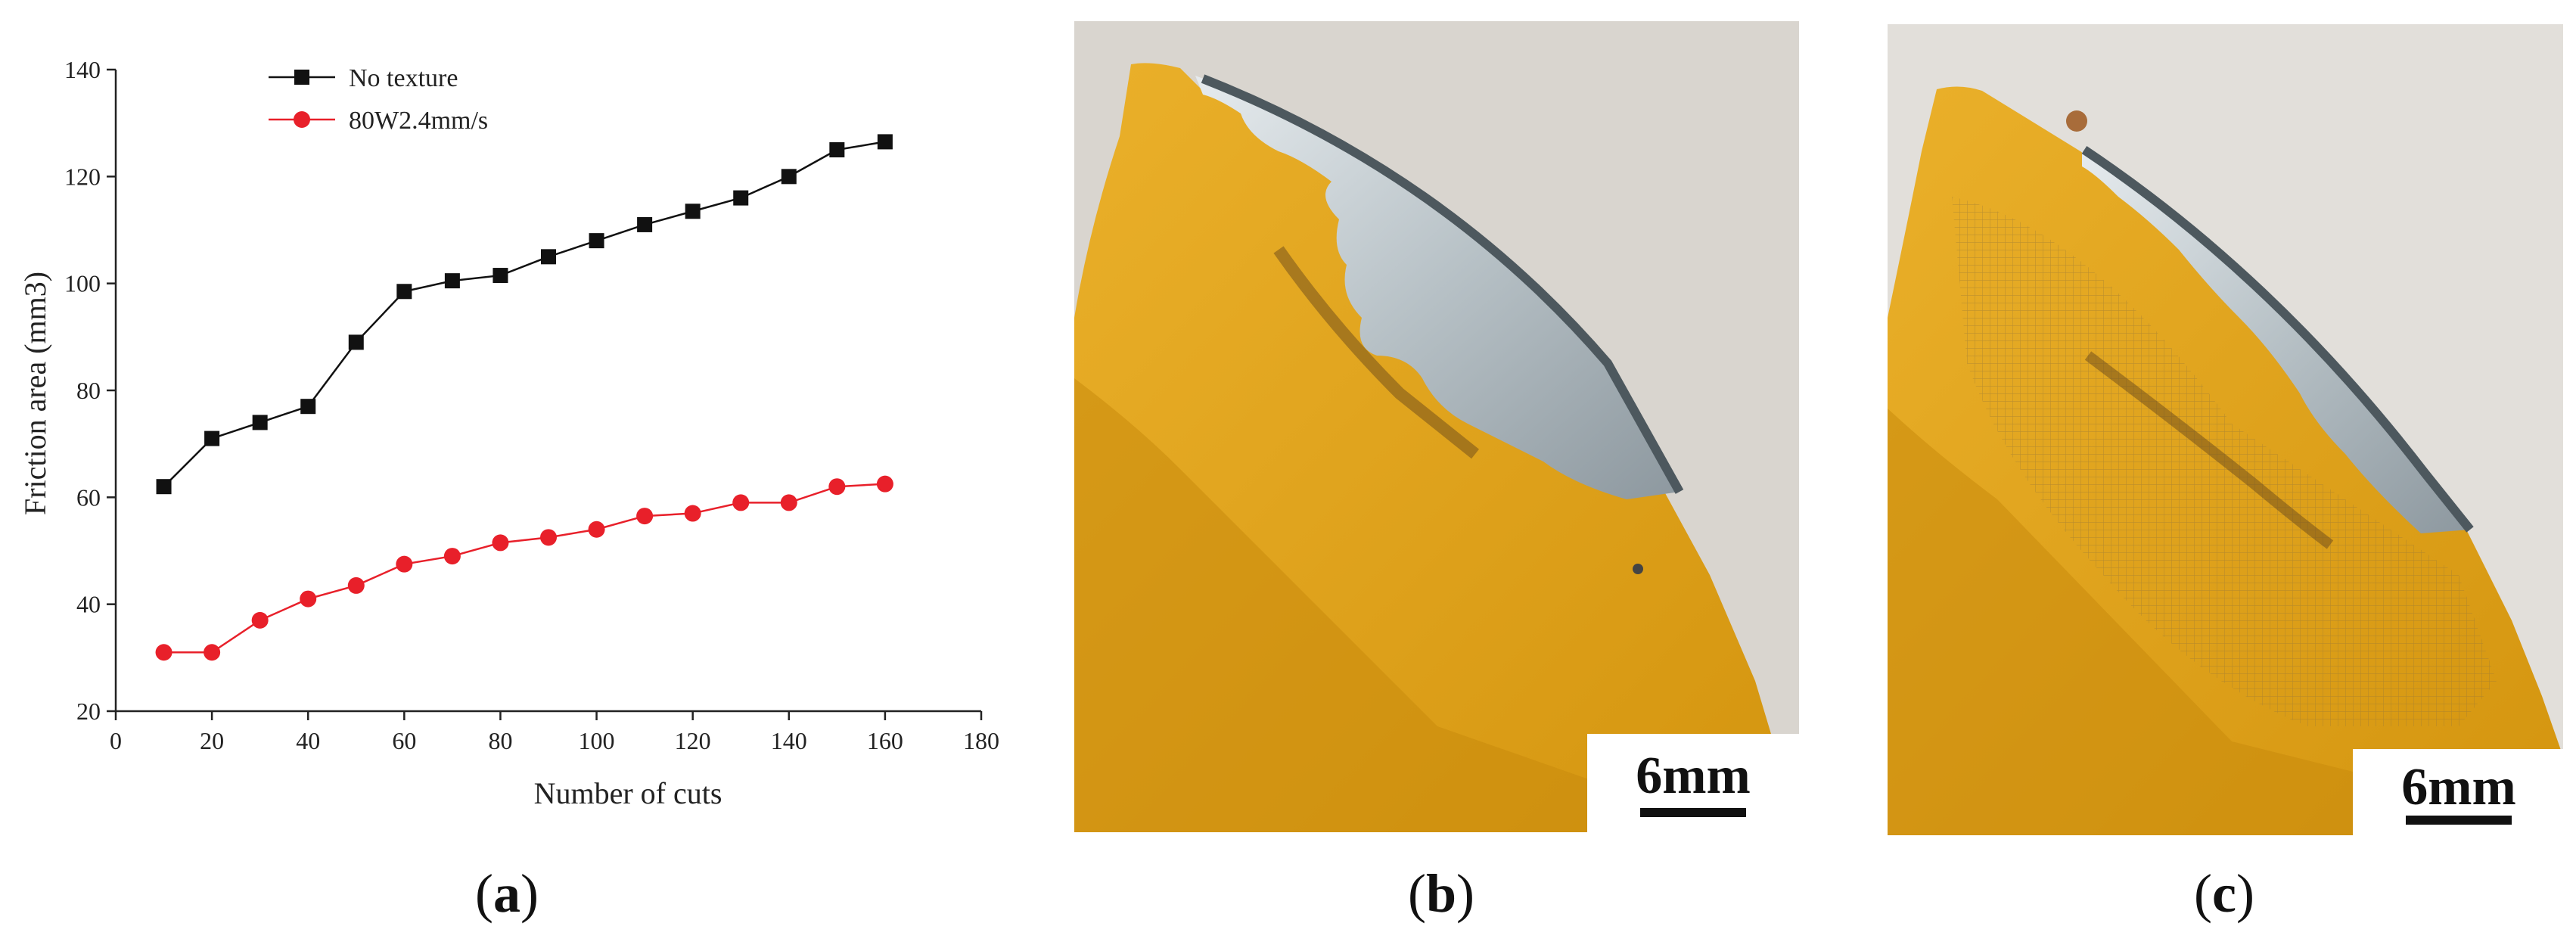 The image size is (2576, 951). I want to click on caption-c-close: ), so click(2245, 893).